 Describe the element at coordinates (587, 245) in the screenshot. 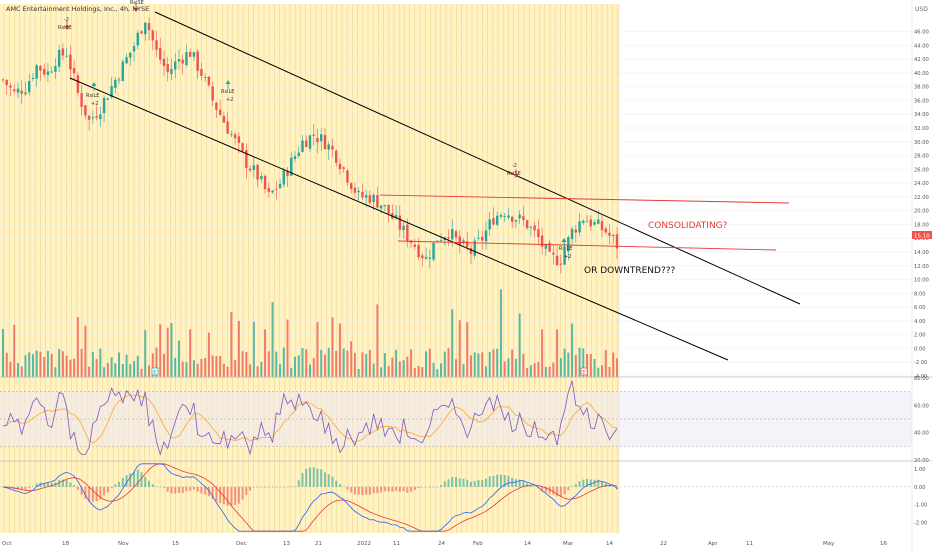

I see `range-lower-line` at that location.